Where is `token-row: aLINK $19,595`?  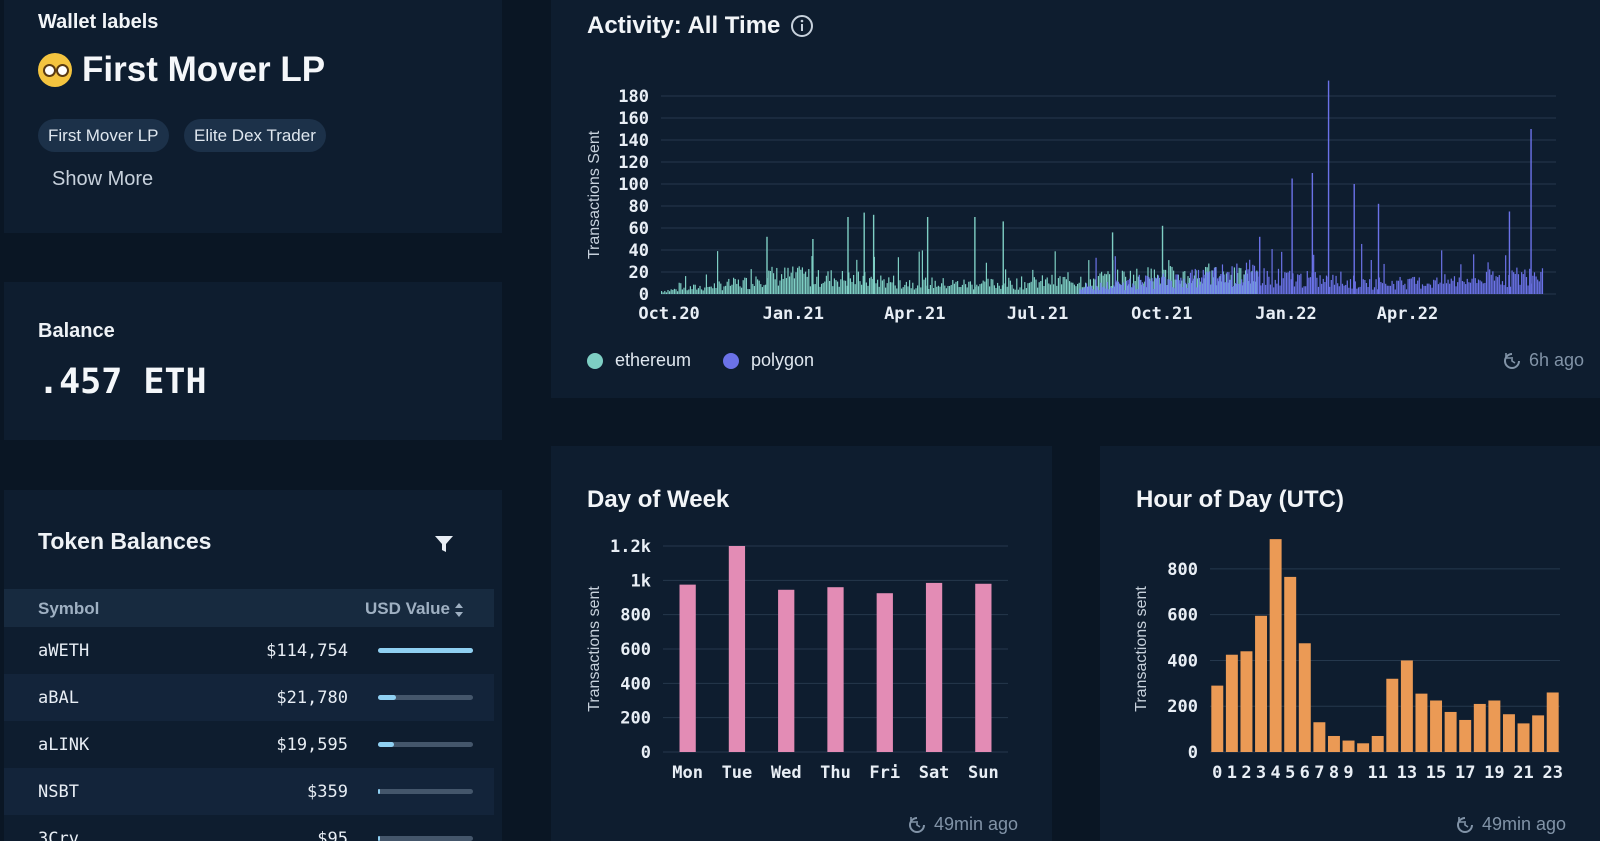
token-row: aLINK $19,595 is located at coordinates (249, 744).